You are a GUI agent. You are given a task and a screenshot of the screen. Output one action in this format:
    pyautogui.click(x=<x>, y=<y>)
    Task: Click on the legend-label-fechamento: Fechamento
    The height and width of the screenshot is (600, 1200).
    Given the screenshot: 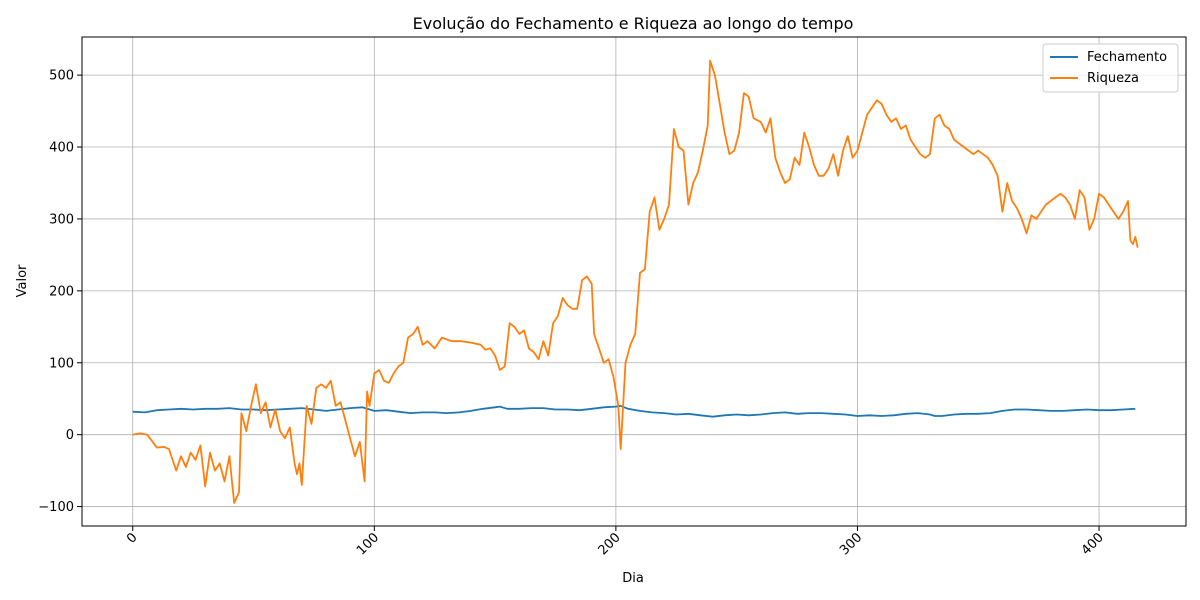 What is the action you would take?
    pyautogui.click(x=1127, y=57)
    